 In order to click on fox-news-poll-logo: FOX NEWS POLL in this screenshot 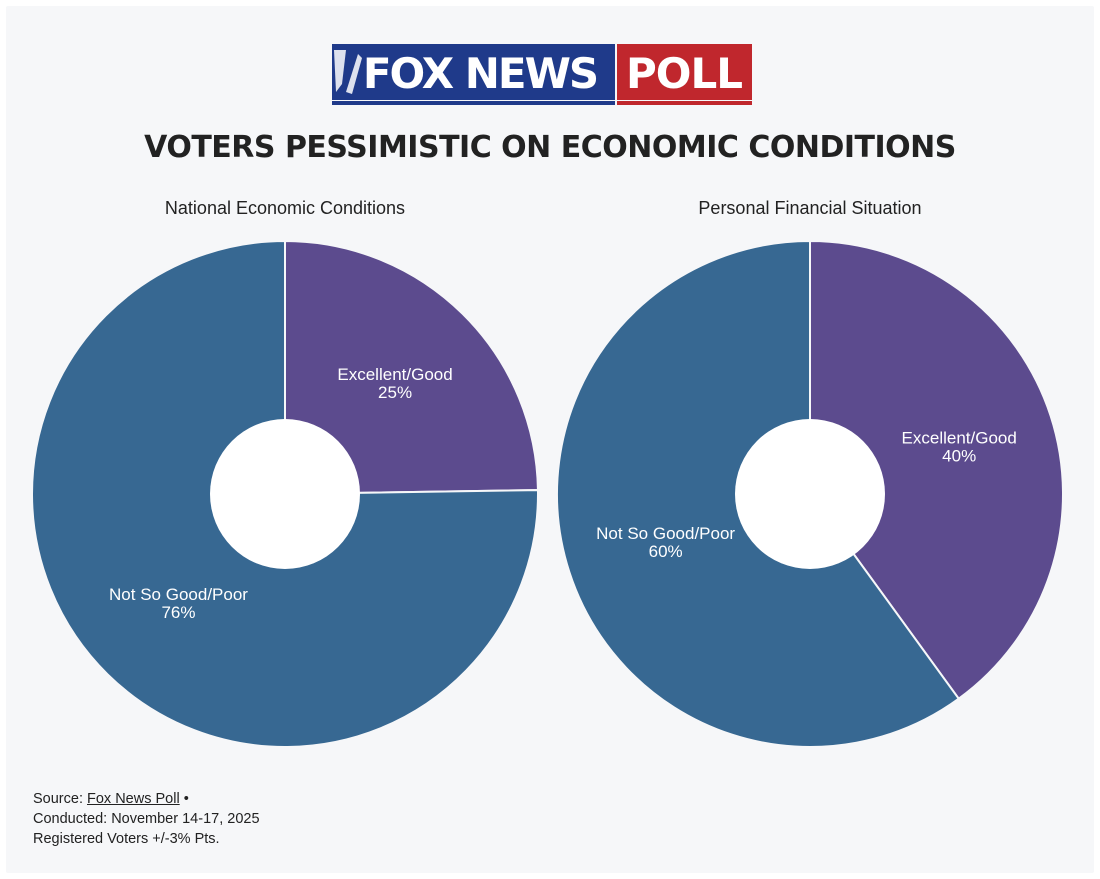, I will do `click(542, 74)`.